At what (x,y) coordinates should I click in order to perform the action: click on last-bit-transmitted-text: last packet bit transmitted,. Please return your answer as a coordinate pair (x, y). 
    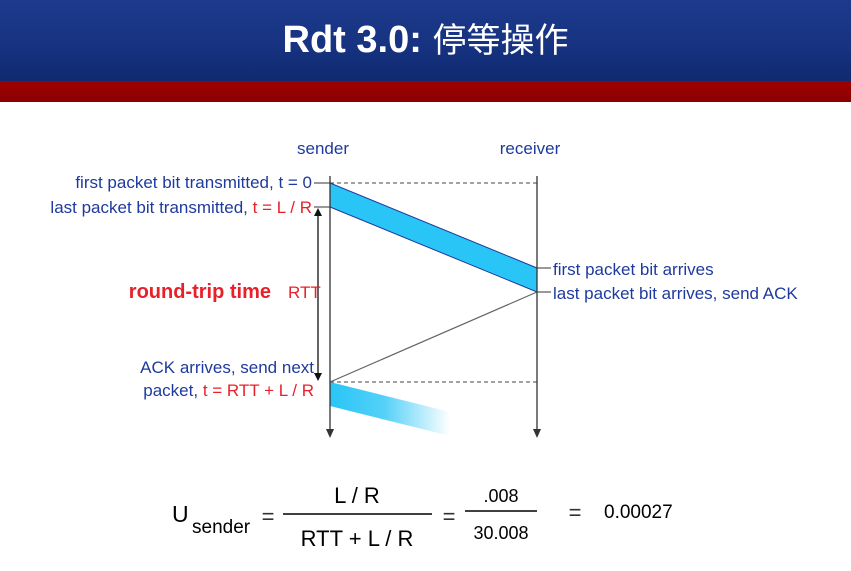
    Looking at the image, I should click on (151, 207).